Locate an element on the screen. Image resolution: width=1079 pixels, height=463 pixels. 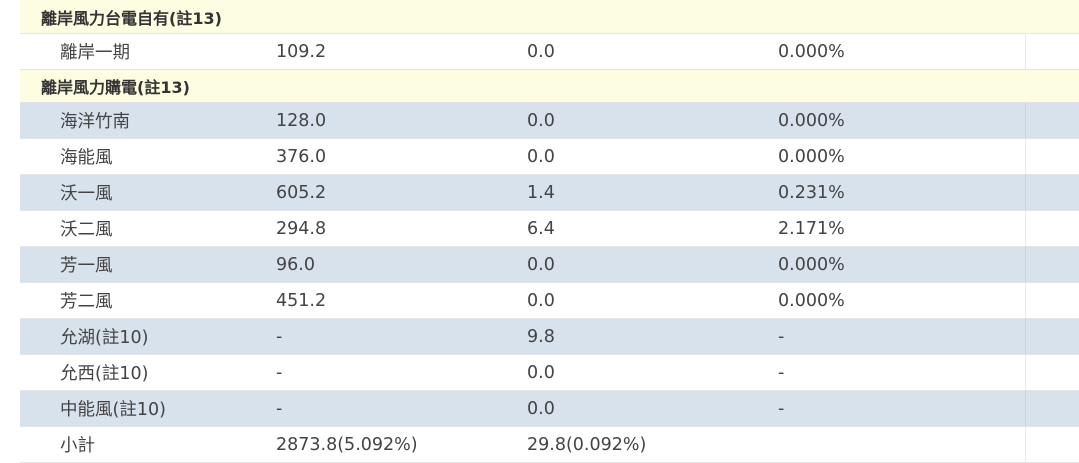
table-row: 允湖(註10) - 9.8 - is located at coordinates (549, 337).